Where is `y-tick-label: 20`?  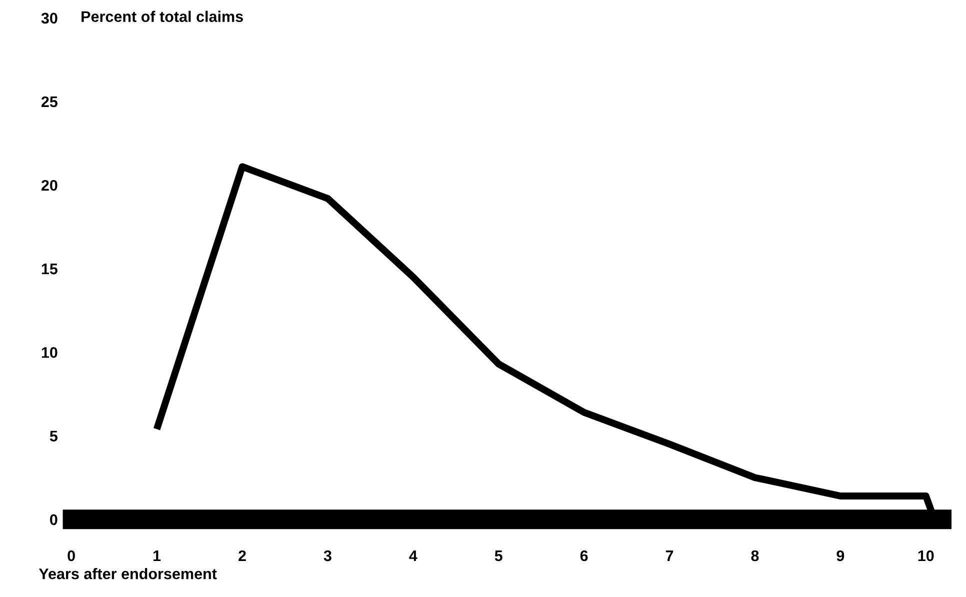
y-tick-label: 20 is located at coordinates (49, 185).